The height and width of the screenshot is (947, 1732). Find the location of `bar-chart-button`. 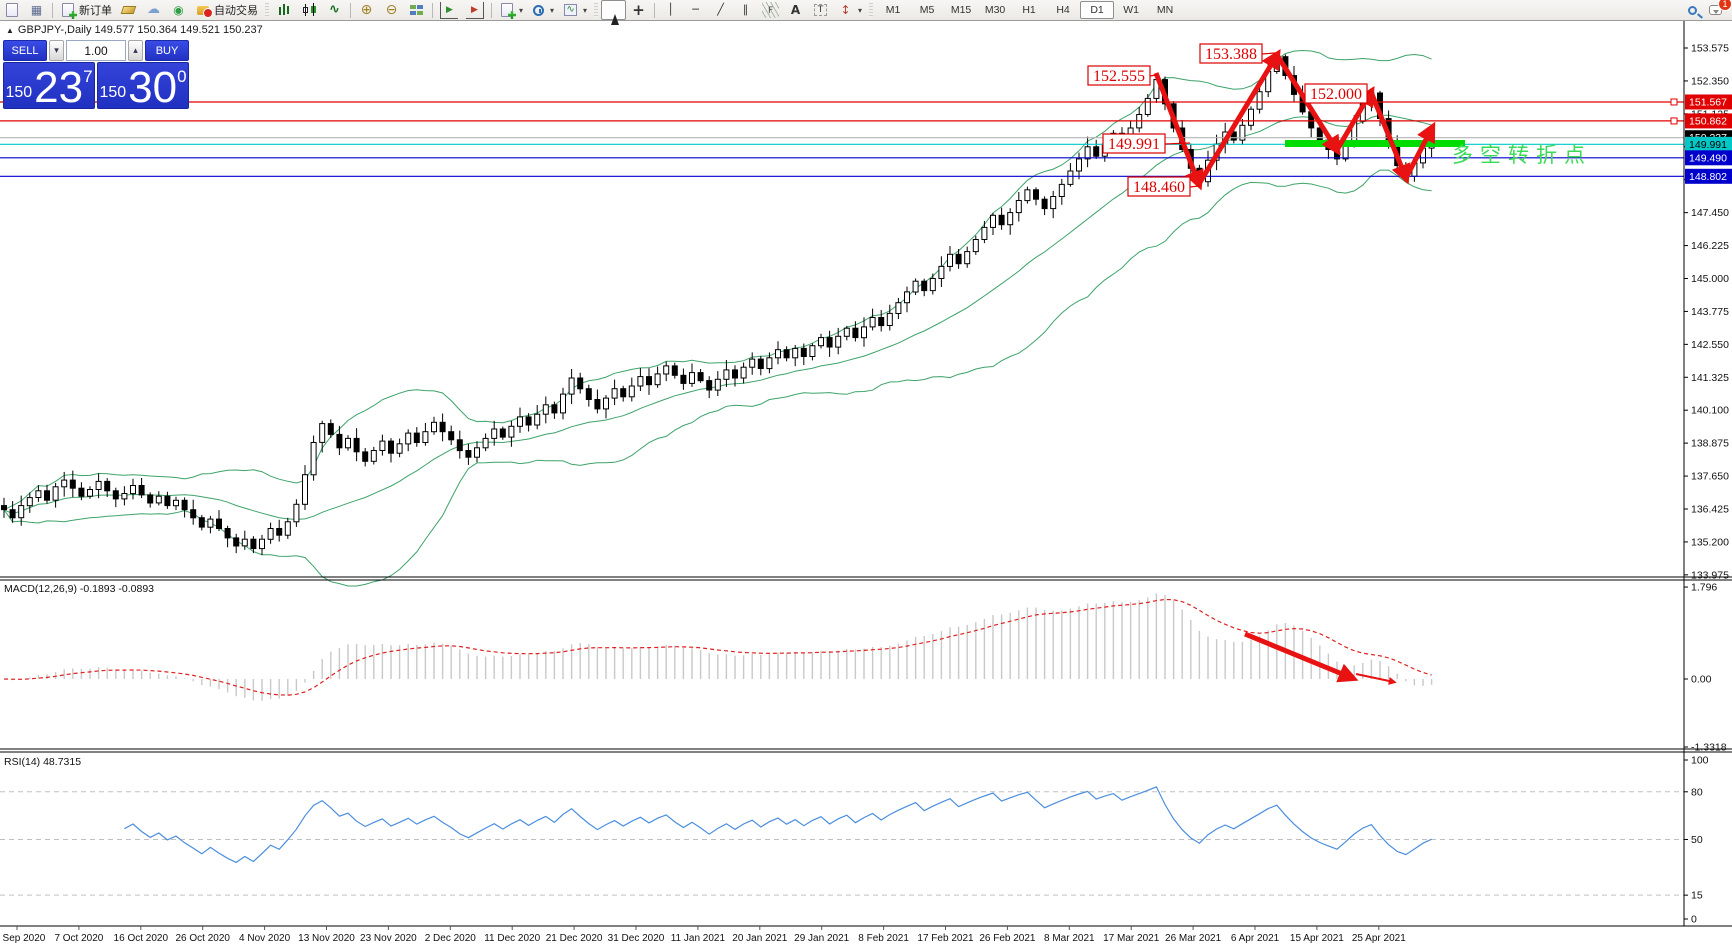

bar-chart-button is located at coordinates (284, 10).